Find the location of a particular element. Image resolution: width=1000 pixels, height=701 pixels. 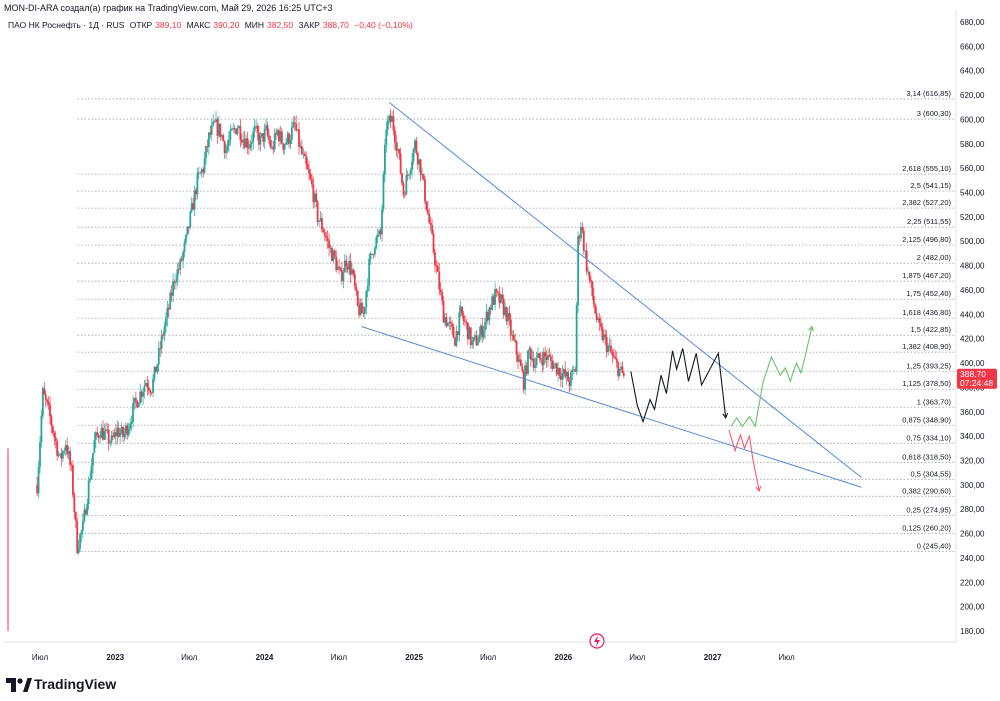

high-value: 390,20 is located at coordinates (226, 25).